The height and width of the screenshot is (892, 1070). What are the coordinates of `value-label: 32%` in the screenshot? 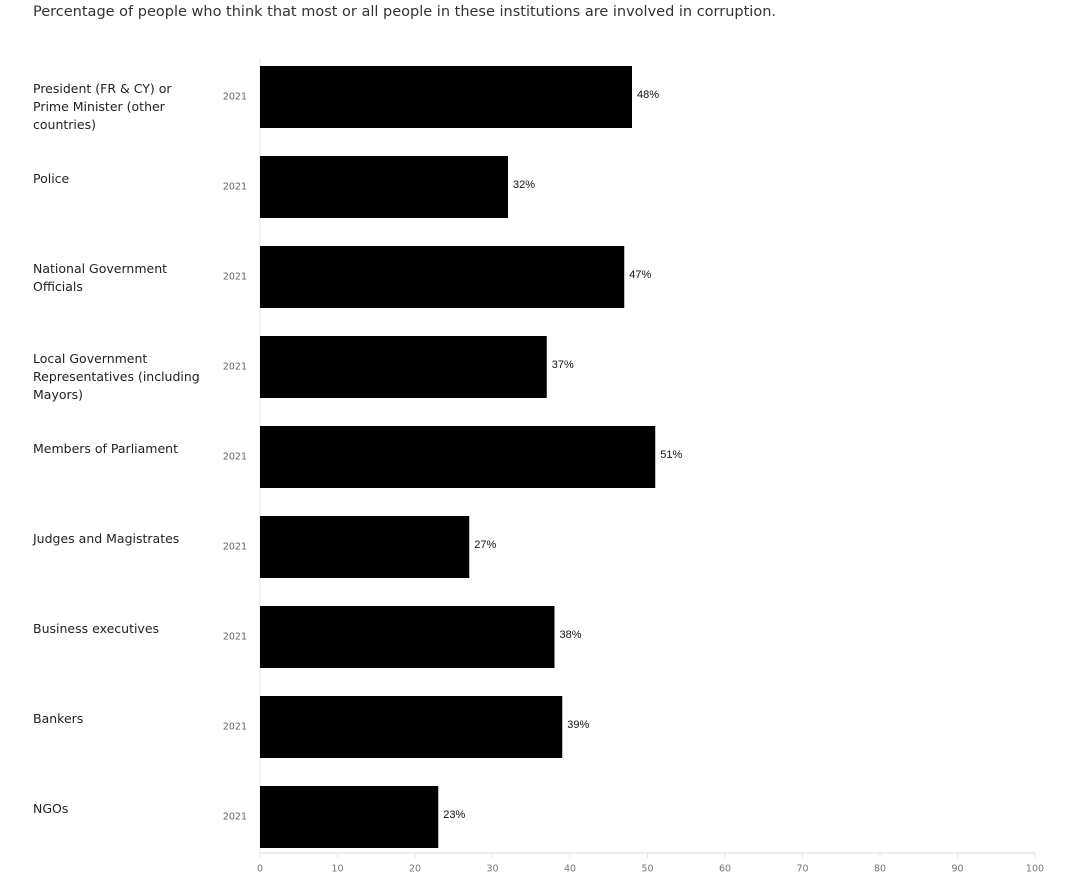 It's located at (524, 185).